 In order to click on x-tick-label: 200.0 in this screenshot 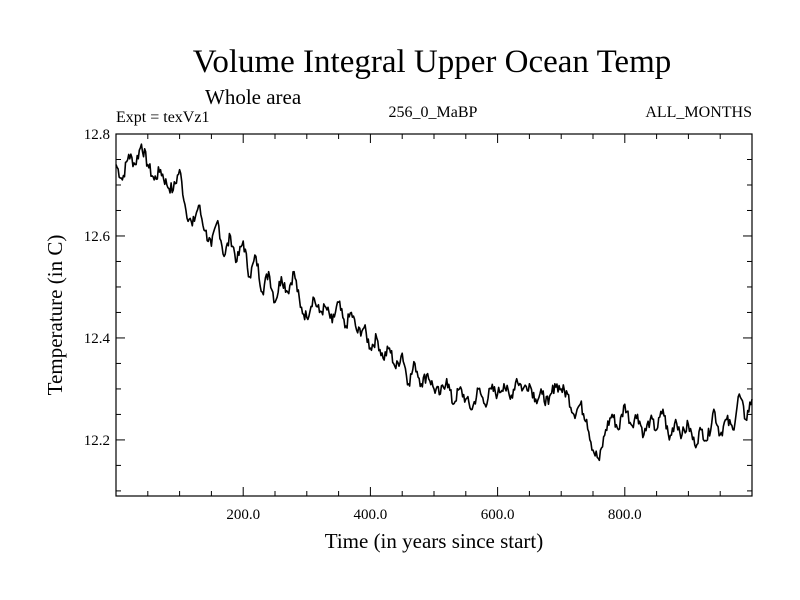, I will do `click(243, 515)`.